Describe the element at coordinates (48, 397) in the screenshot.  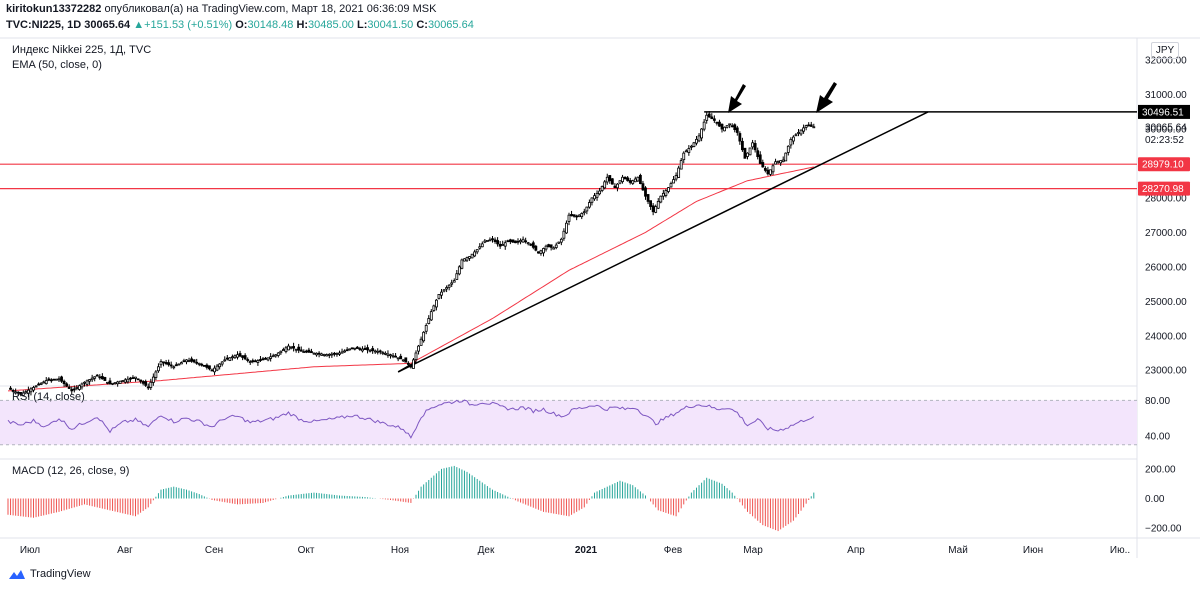
I see `rsi-legend: RSI (14, close)` at that location.